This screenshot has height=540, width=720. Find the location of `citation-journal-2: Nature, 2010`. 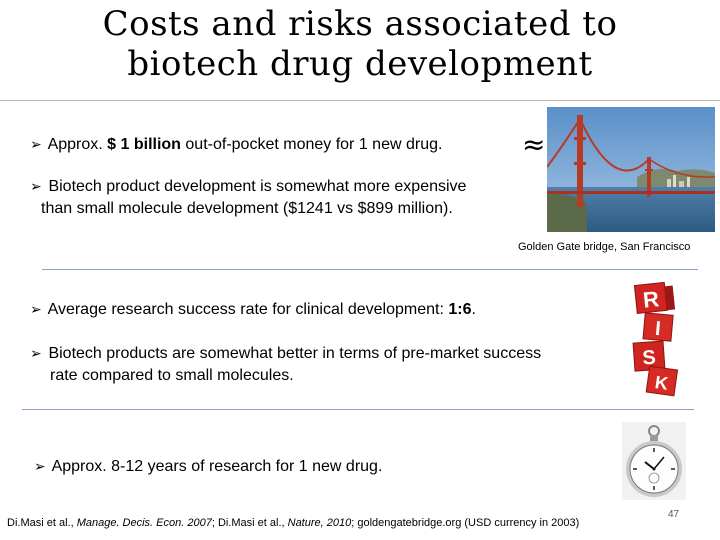

citation-journal-2: Nature, 2010 is located at coordinates (319, 523).